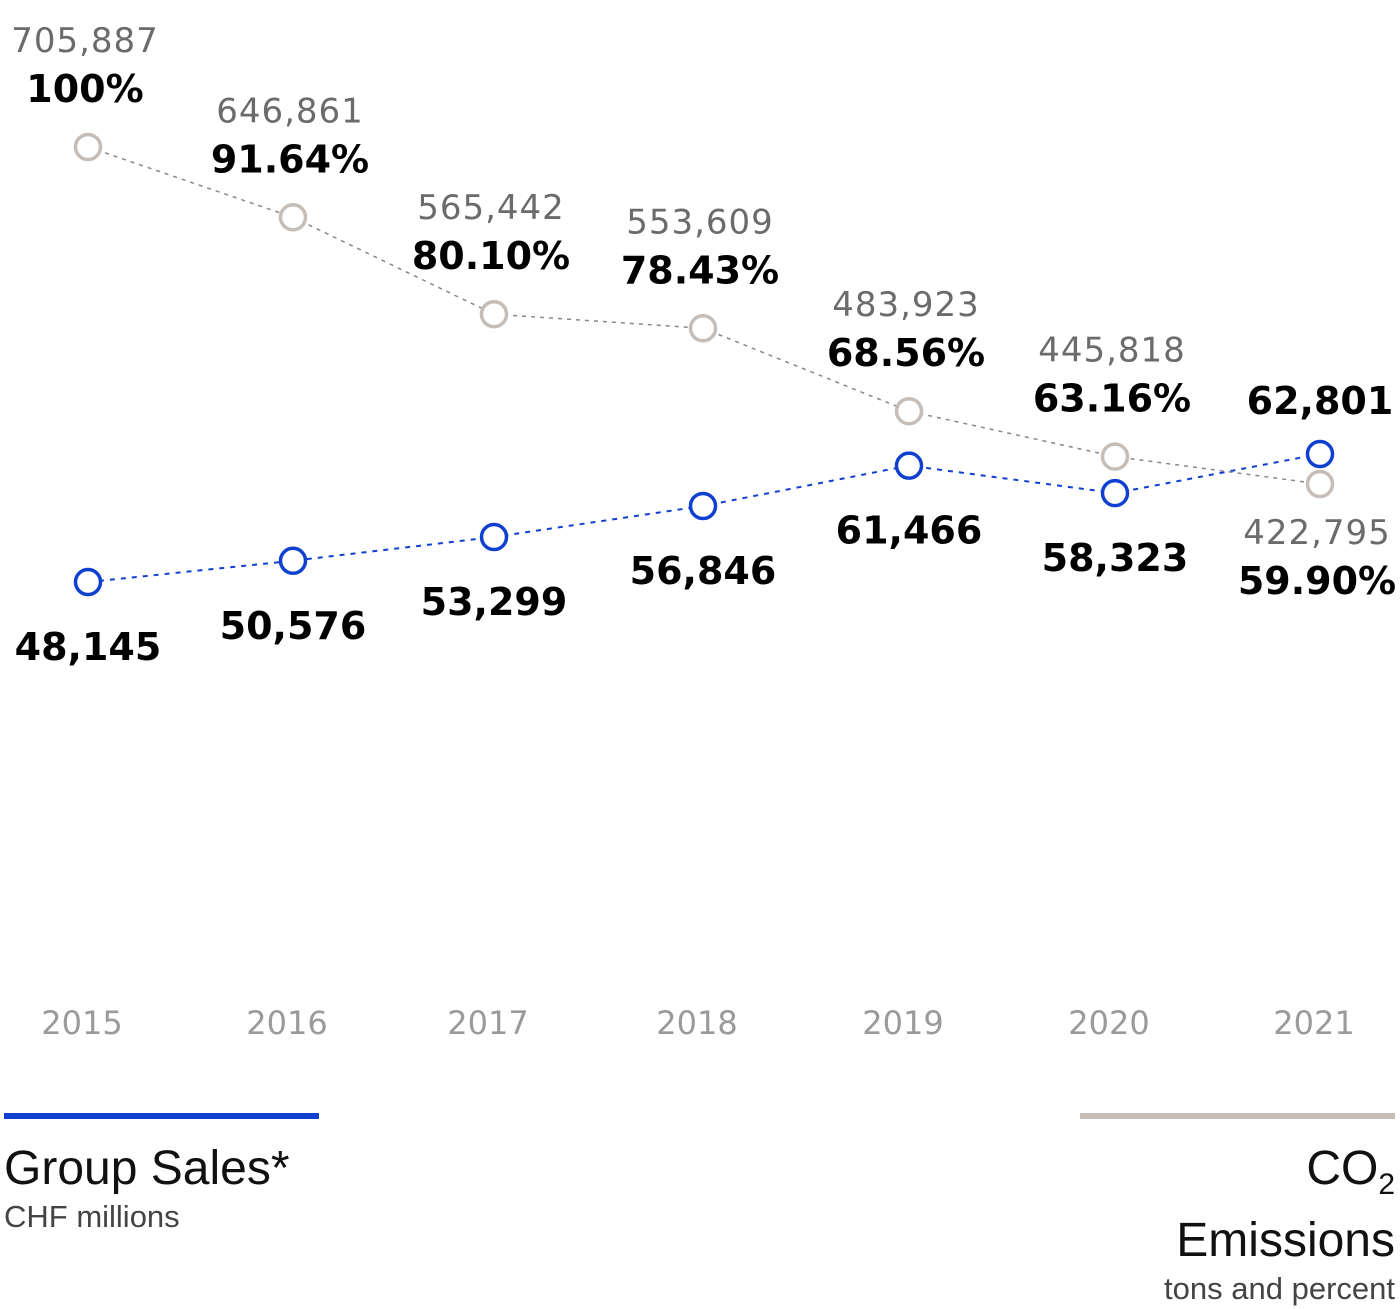 This screenshot has height=1309, width=1400. I want to click on legend-swatch-co2, so click(1237, 1116).